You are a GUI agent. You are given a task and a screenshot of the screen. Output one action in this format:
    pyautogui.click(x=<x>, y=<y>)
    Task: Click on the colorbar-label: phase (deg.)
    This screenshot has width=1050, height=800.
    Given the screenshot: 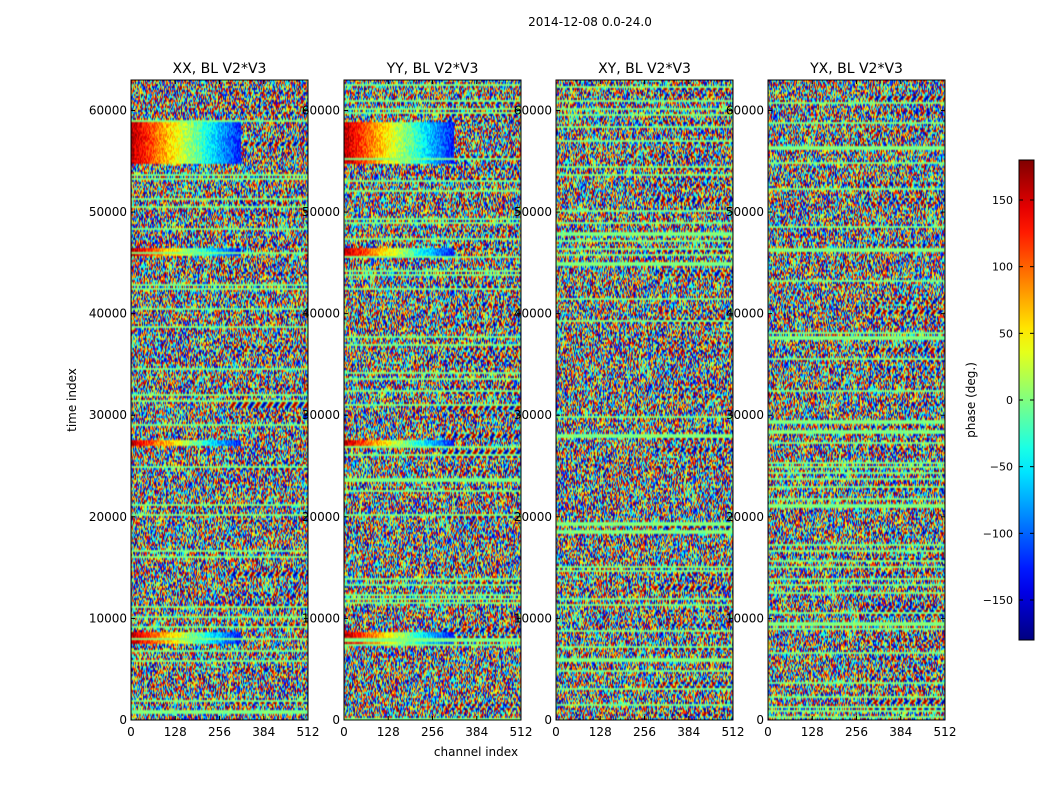 What is the action you would take?
    pyautogui.click(x=971, y=400)
    